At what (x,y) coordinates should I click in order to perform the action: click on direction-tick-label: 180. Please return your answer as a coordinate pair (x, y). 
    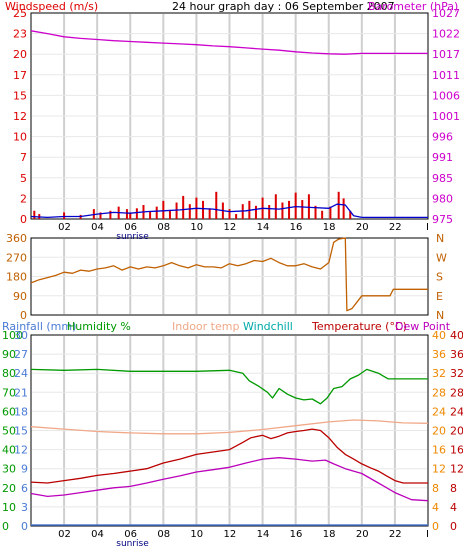
    Looking at the image, I should click on (16, 277).